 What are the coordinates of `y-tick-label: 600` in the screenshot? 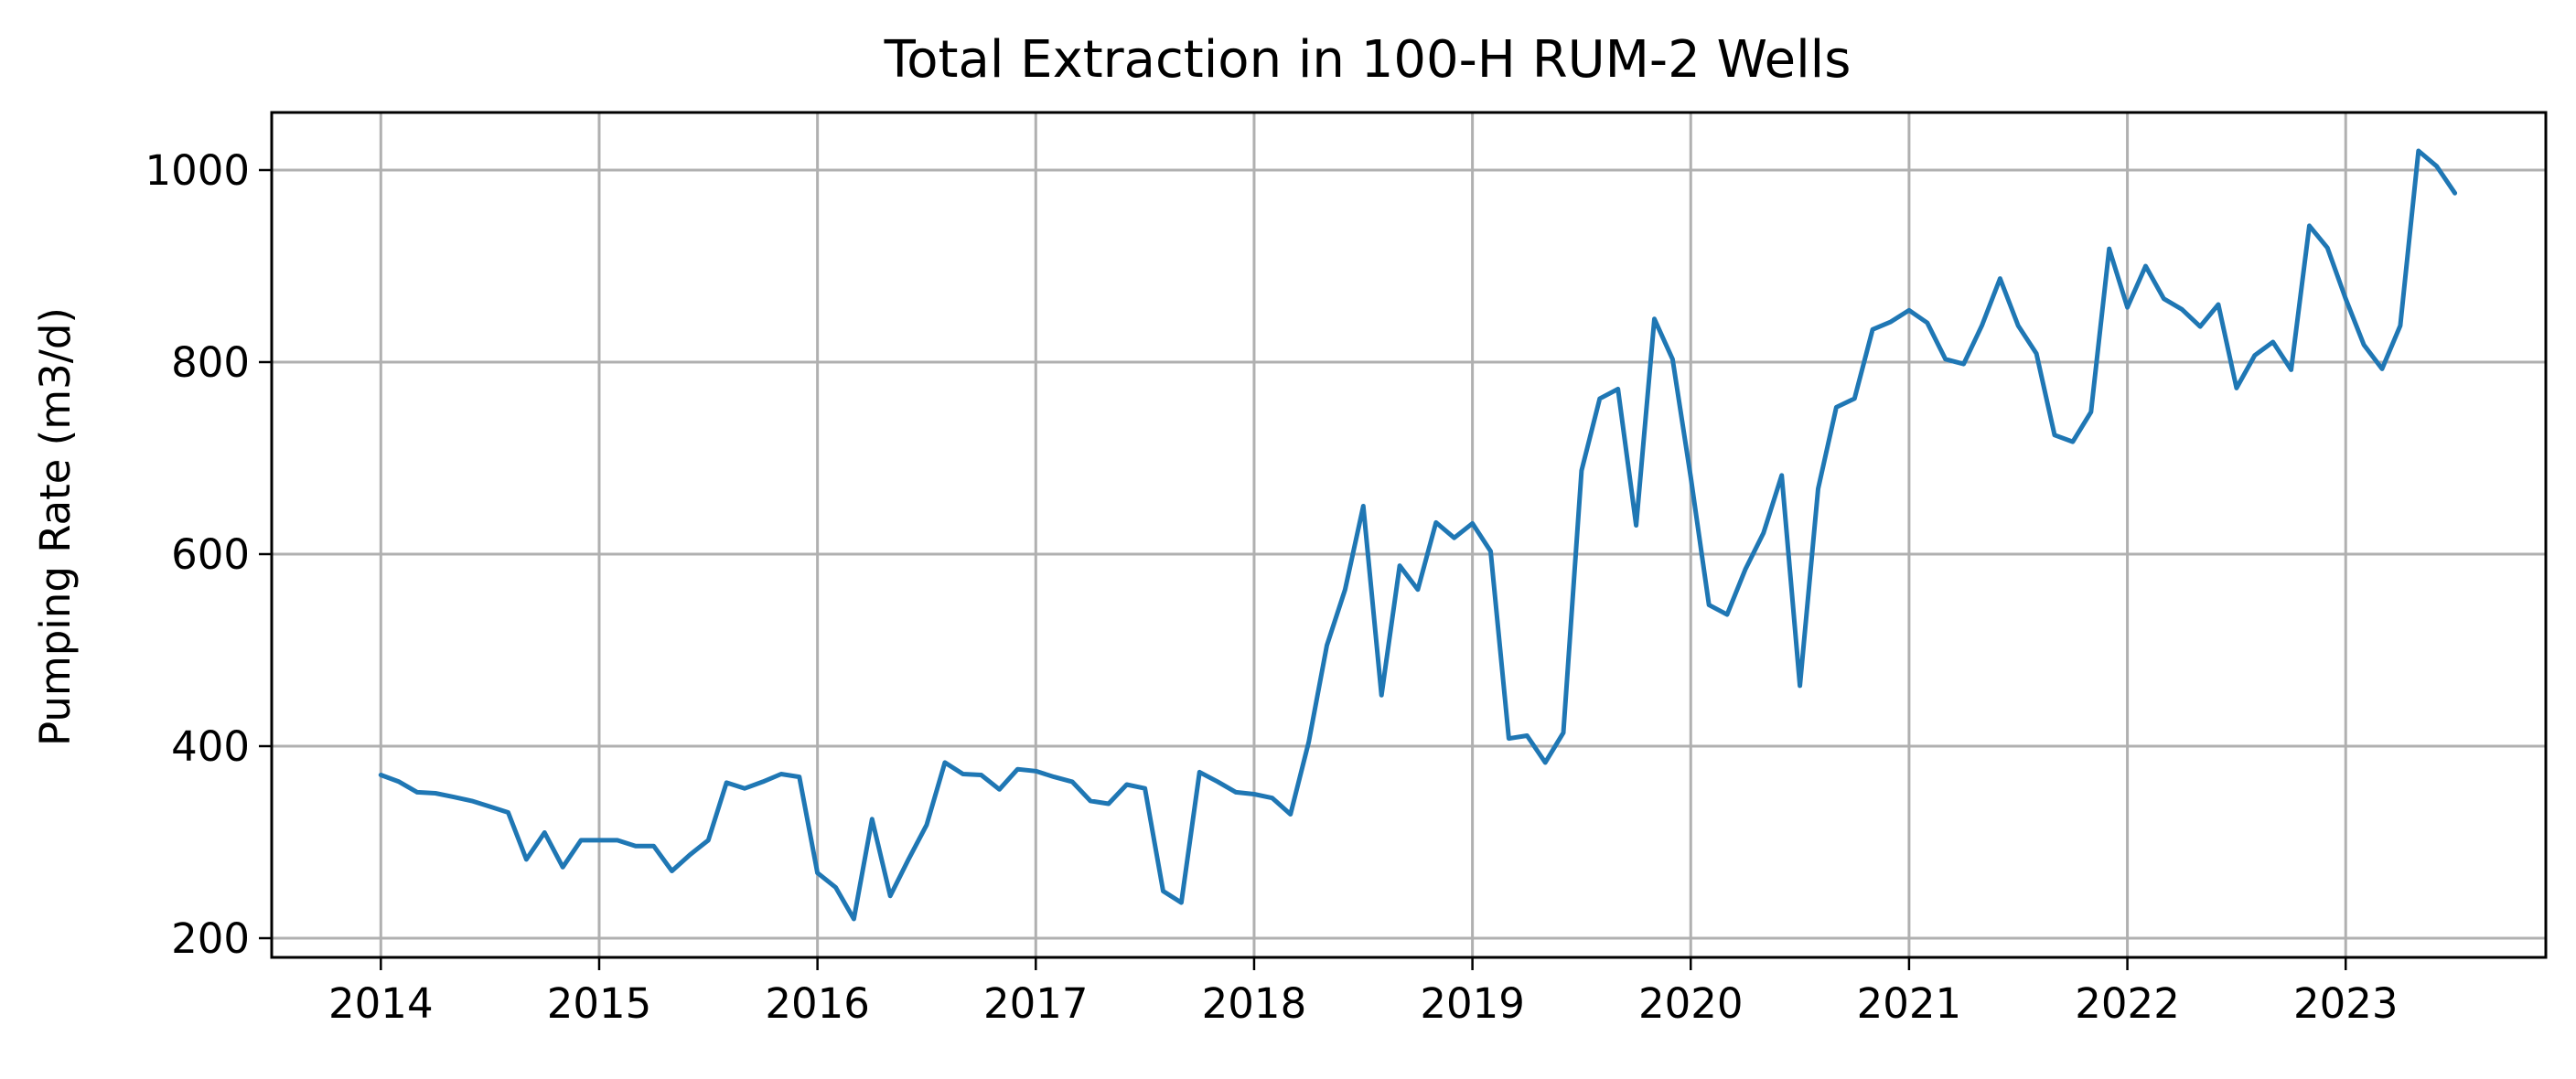 It's located at (210, 554).